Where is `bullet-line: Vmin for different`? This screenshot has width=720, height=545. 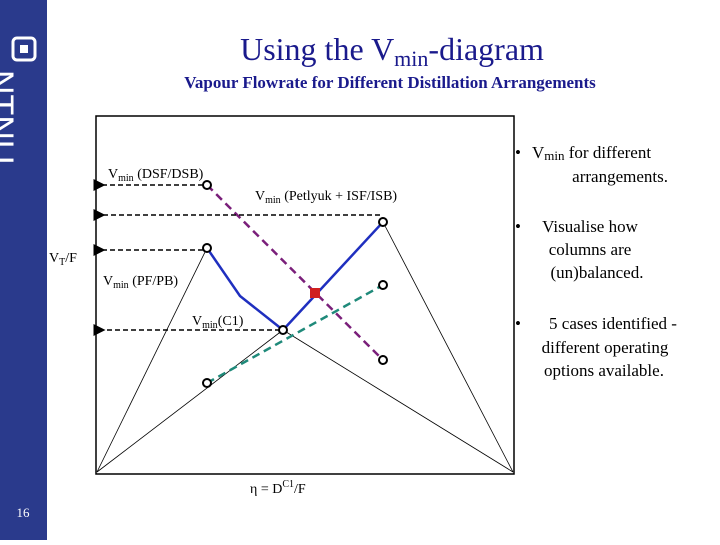
bullet-line: Vmin for different is located at coordinates (591, 153).